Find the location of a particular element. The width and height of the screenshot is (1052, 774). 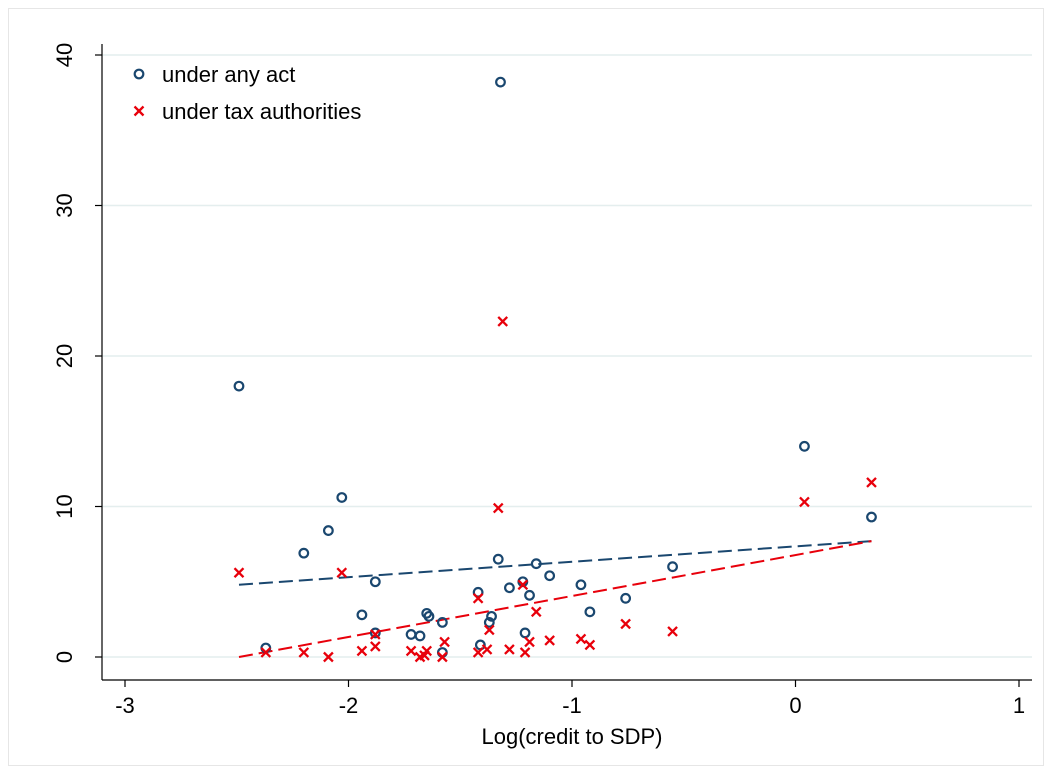

legend-marker-circle is located at coordinates (139, 74).